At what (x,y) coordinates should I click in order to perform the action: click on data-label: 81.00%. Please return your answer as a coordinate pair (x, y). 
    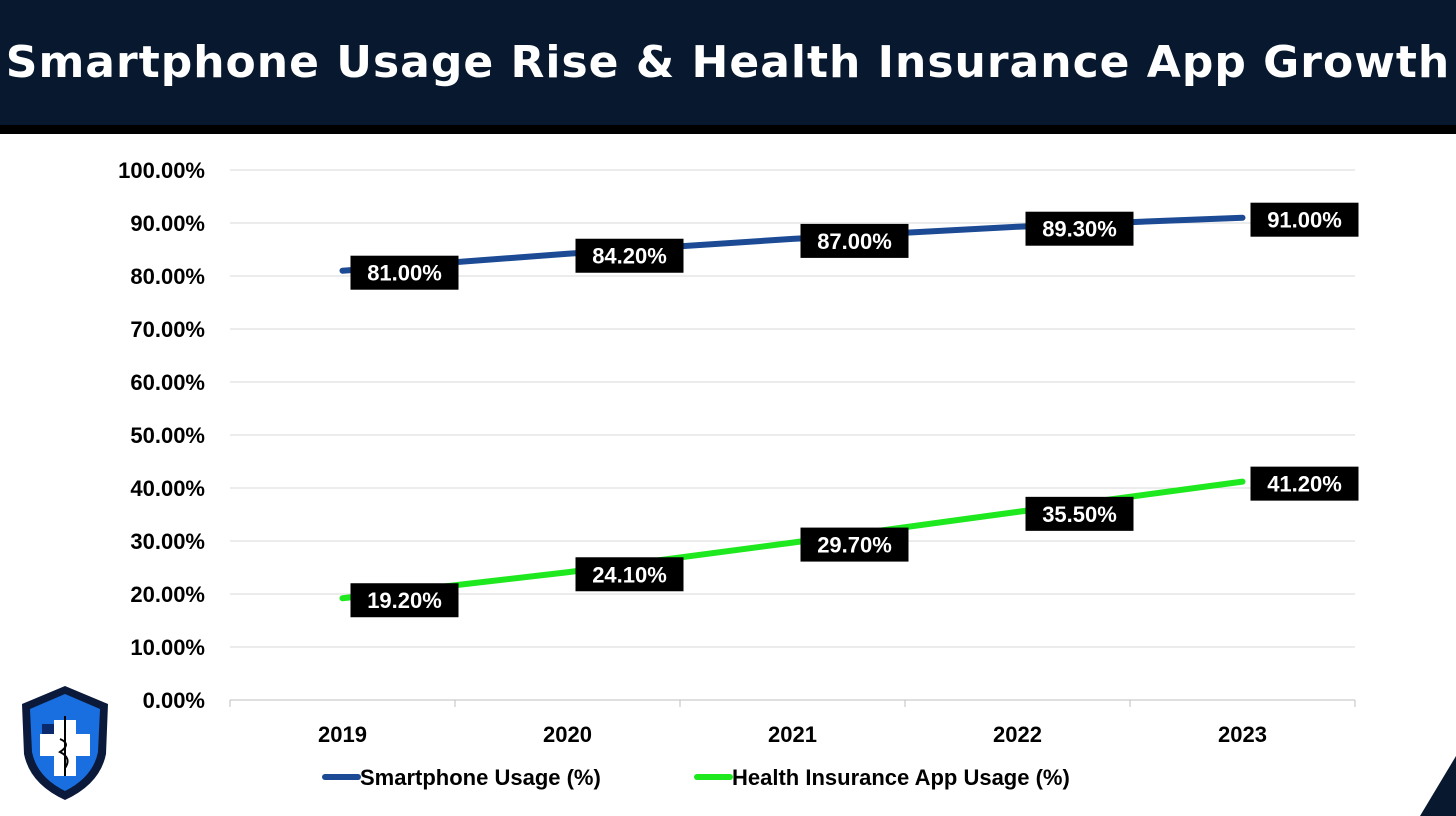
    Looking at the image, I should click on (404, 273).